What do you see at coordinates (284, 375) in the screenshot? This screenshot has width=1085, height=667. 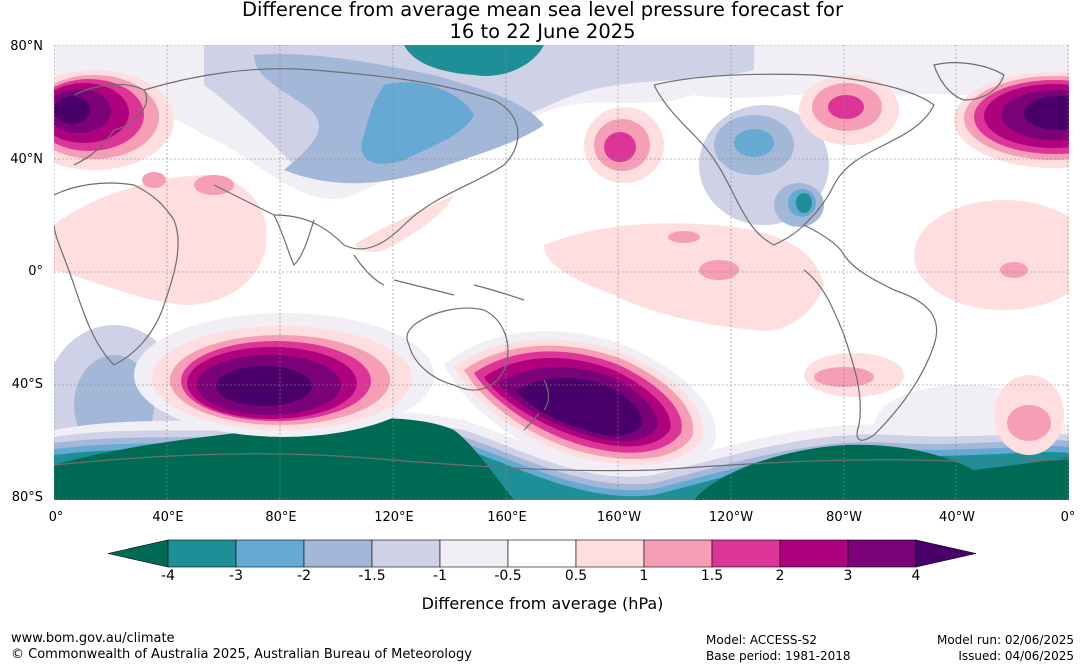 I see `anomaly-indian-ocean-positive` at bounding box center [284, 375].